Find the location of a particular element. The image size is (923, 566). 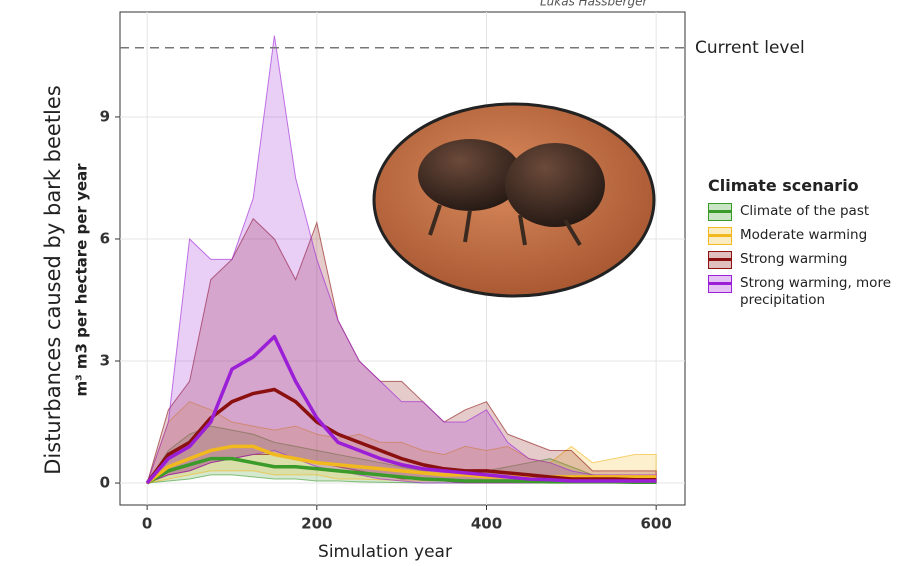

band is located at coordinates (401, 442).